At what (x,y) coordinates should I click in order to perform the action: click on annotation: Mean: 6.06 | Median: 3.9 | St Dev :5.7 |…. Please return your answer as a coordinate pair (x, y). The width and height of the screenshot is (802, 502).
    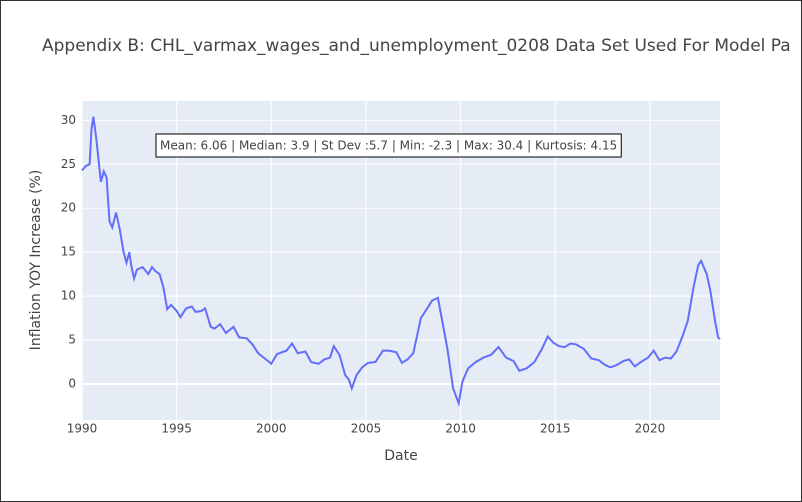
    Looking at the image, I should click on (388, 146).